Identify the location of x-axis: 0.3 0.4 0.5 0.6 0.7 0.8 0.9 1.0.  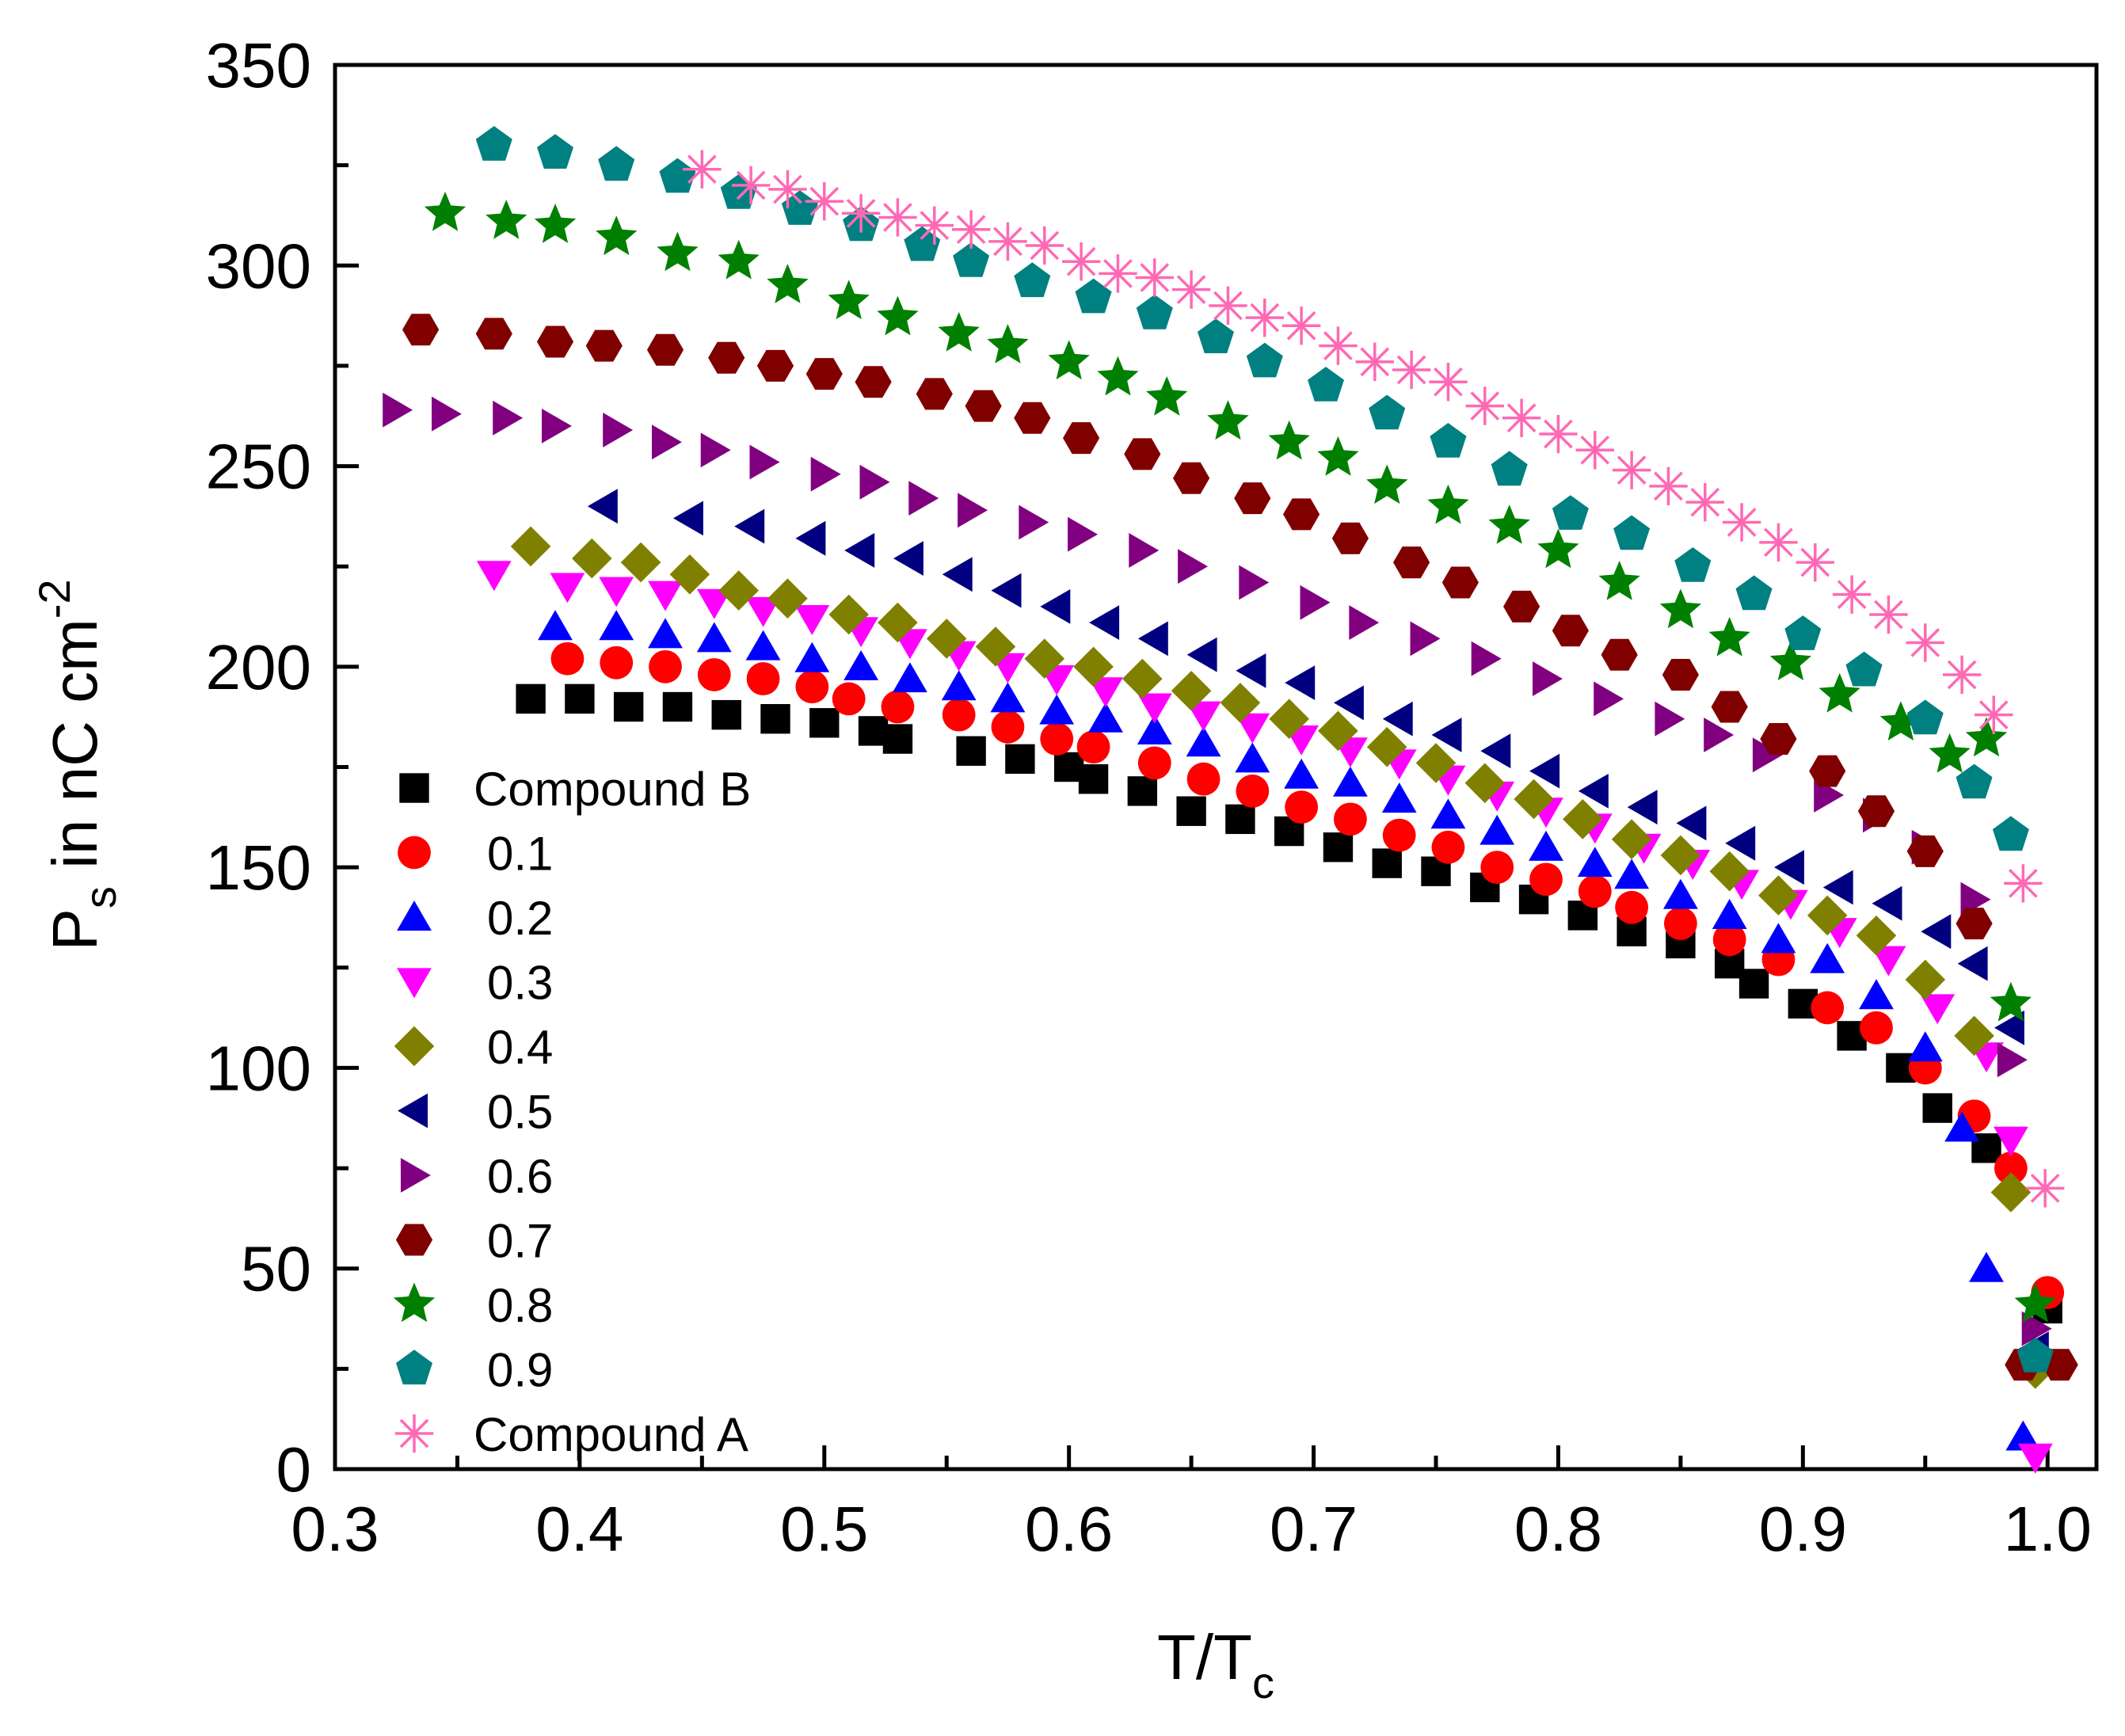
(1191, 1504).